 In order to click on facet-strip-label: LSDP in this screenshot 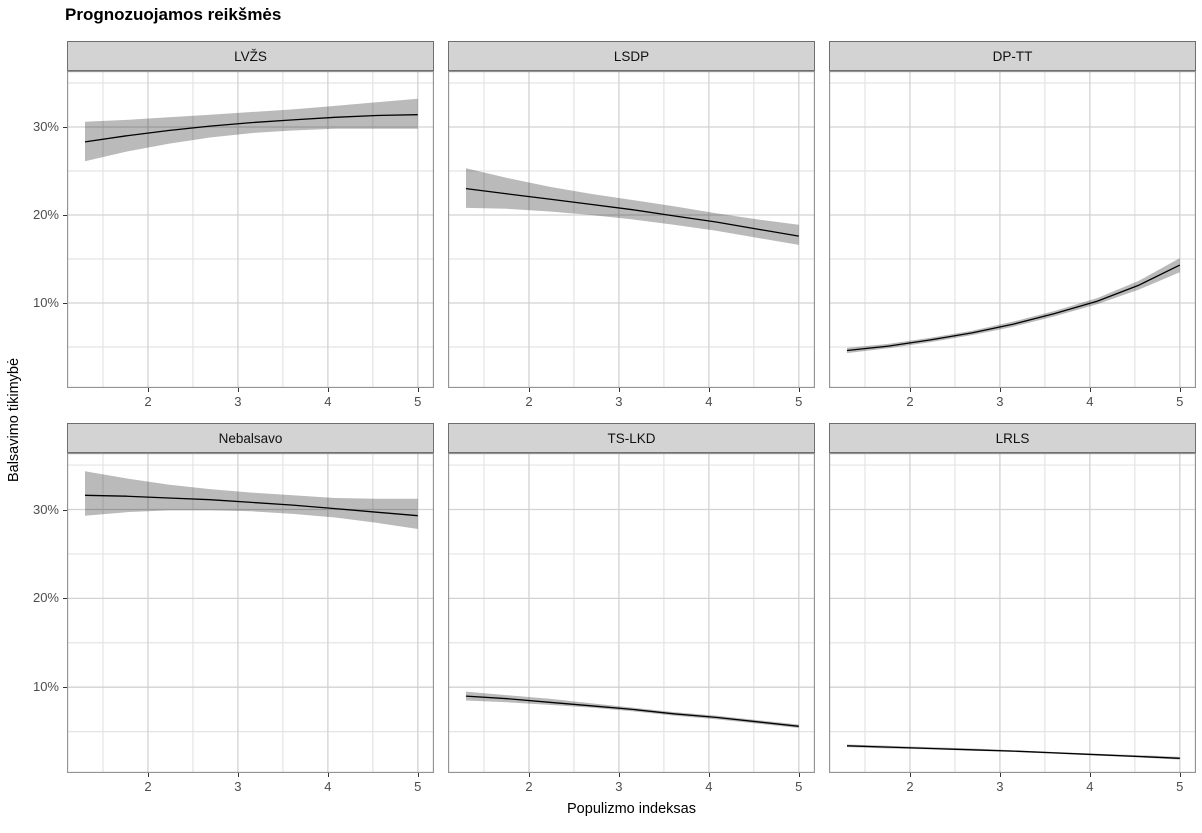, I will do `click(631, 56)`.